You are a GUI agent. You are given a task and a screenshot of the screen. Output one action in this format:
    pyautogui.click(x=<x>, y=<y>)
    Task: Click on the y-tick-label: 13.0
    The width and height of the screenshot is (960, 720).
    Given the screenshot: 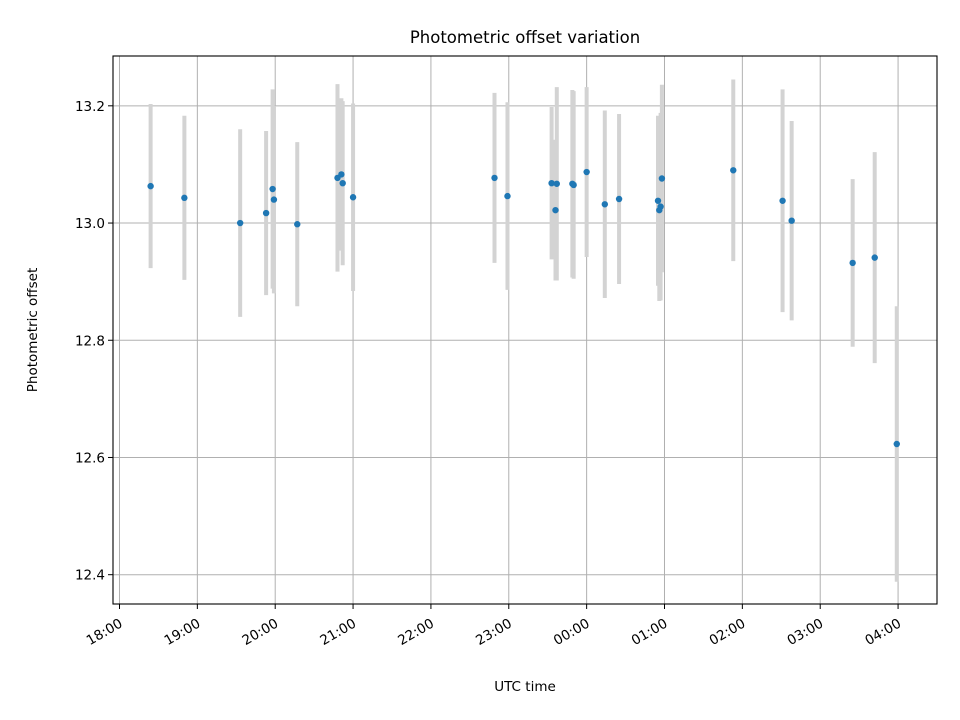 What is the action you would take?
    pyautogui.click(x=90, y=224)
    